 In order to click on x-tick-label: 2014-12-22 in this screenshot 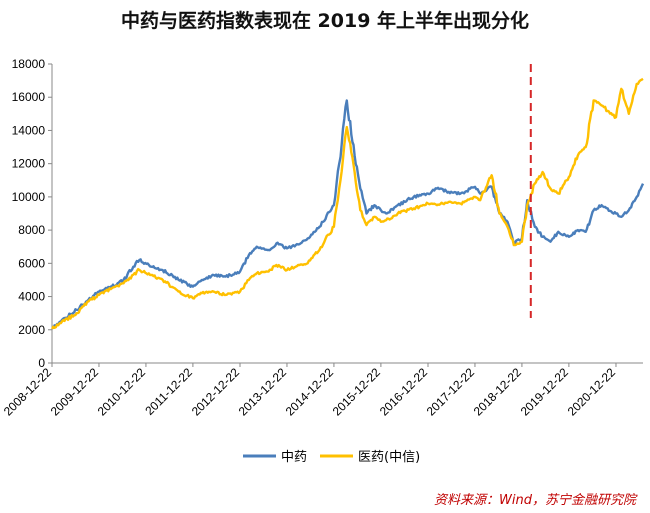, I will do `click(310, 392)`.